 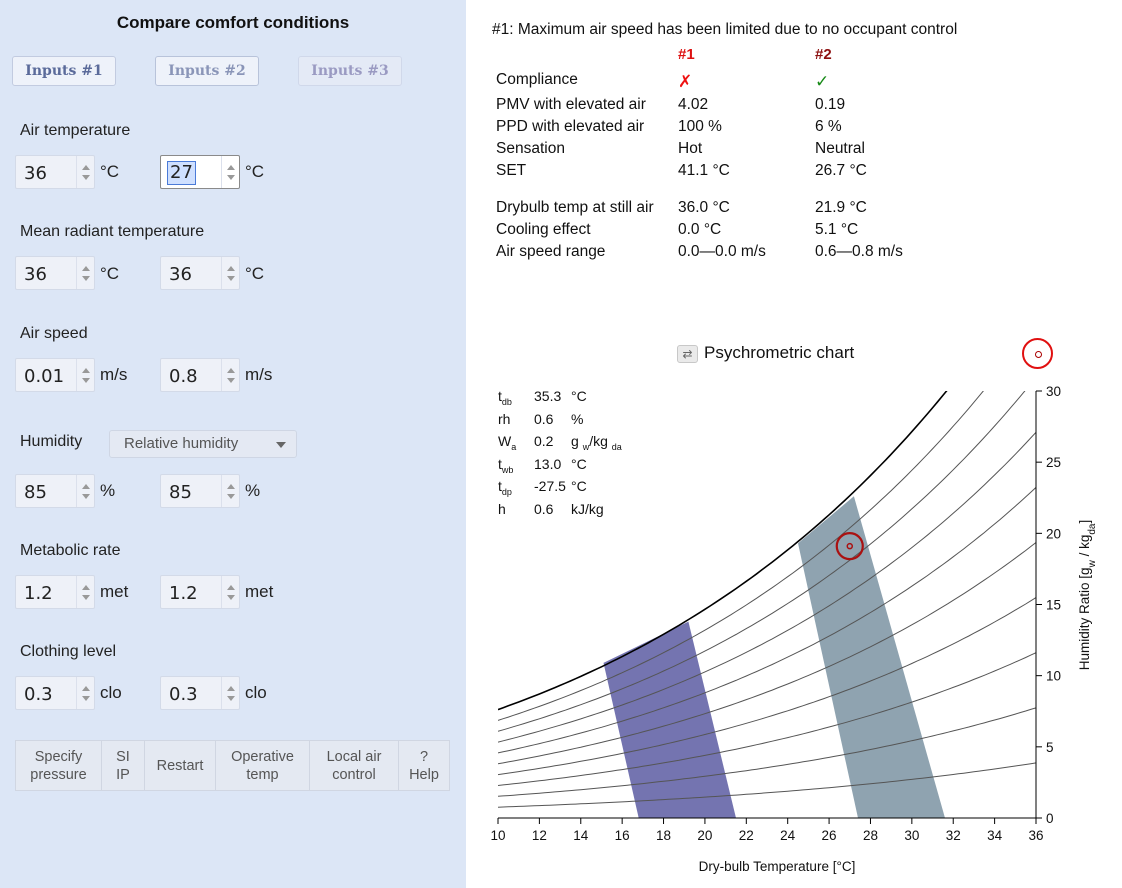 What do you see at coordinates (704, 207) in the screenshot?
I see `drybulb-still-air-value-1: 36.0 °C` at bounding box center [704, 207].